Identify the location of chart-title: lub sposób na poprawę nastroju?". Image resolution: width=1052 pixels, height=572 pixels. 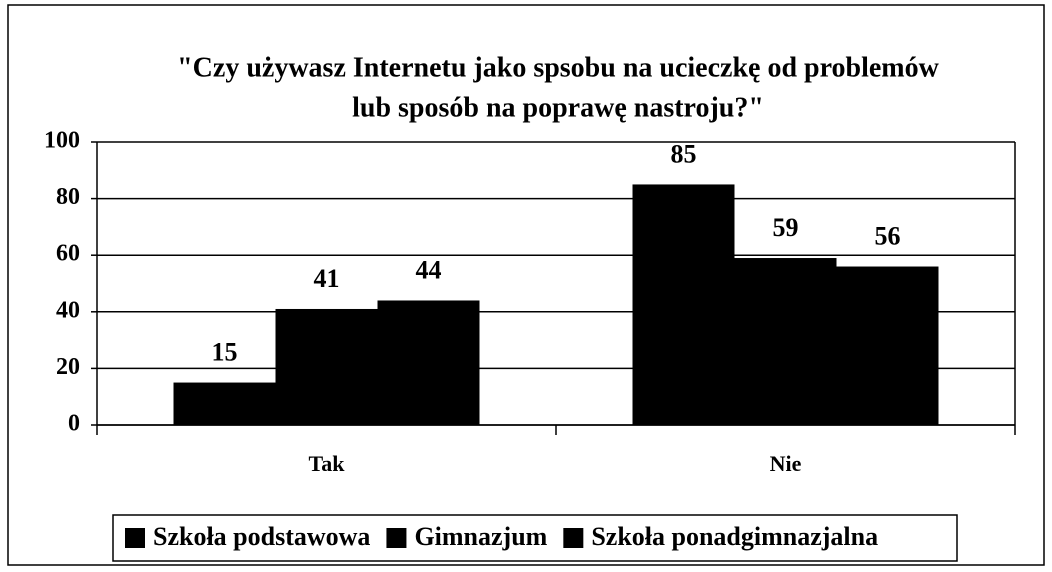
(558, 107).